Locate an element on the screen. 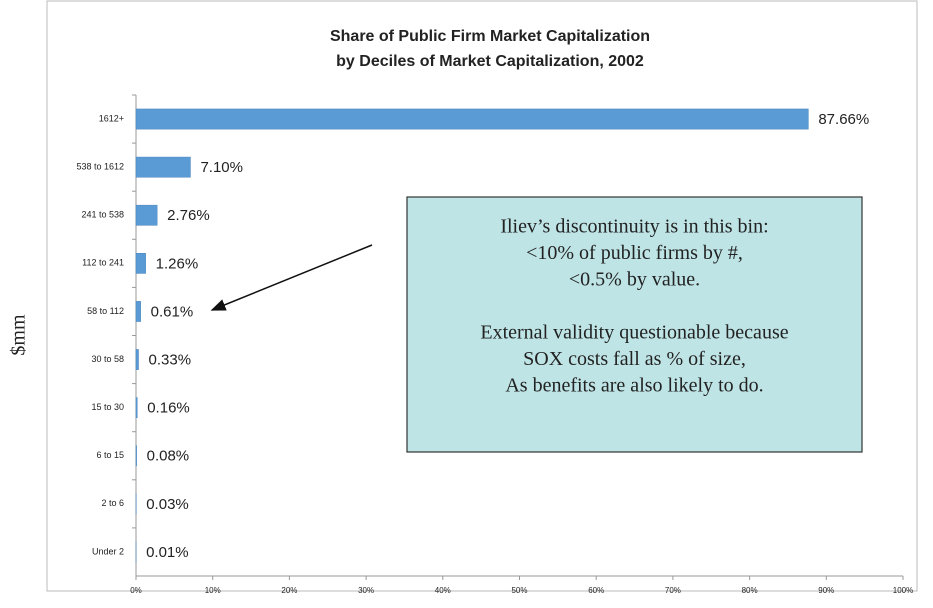  x-tick-label: 70% is located at coordinates (673, 590).